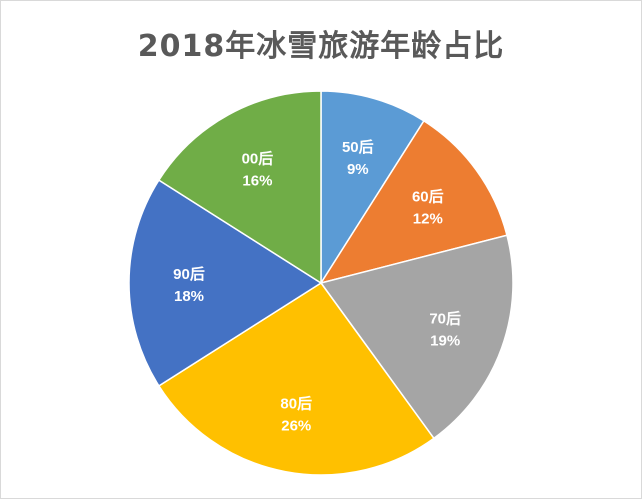 The image size is (642, 499). I want to click on pie-slice-00后, so click(239, 187).